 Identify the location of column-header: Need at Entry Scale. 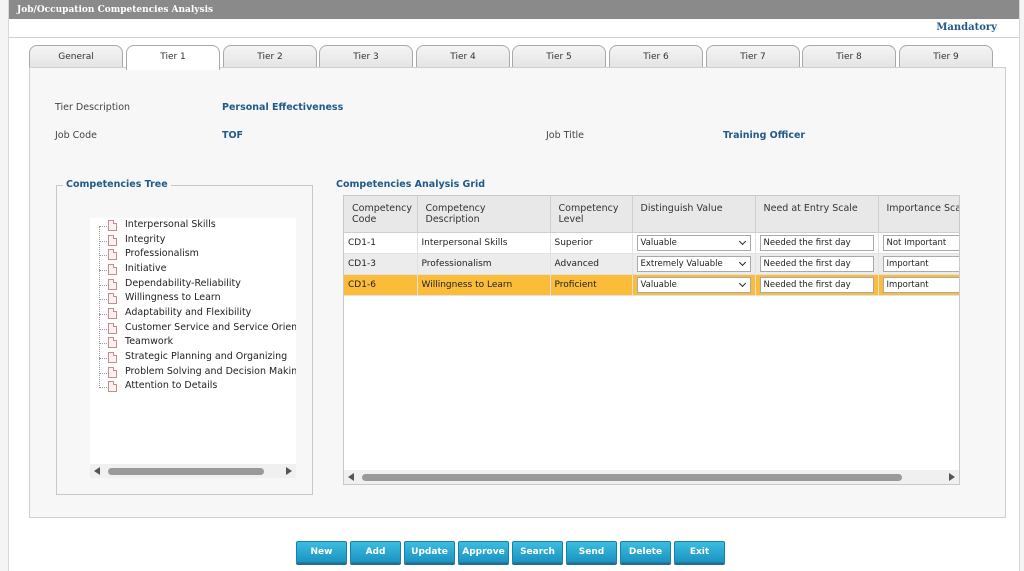
(817, 214).